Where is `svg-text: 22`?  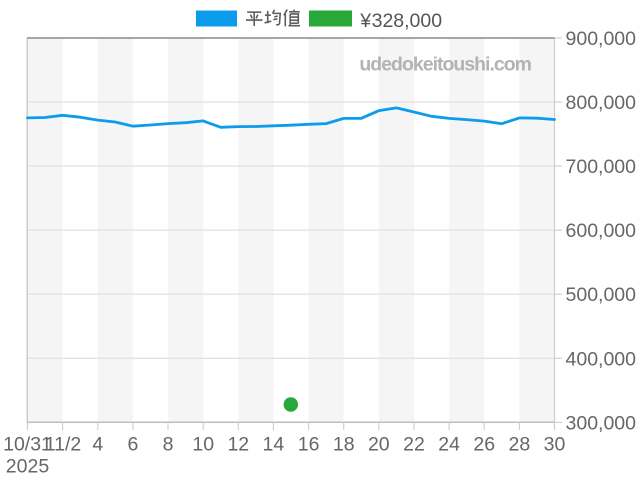 svg-text: 22 is located at coordinates (414, 444).